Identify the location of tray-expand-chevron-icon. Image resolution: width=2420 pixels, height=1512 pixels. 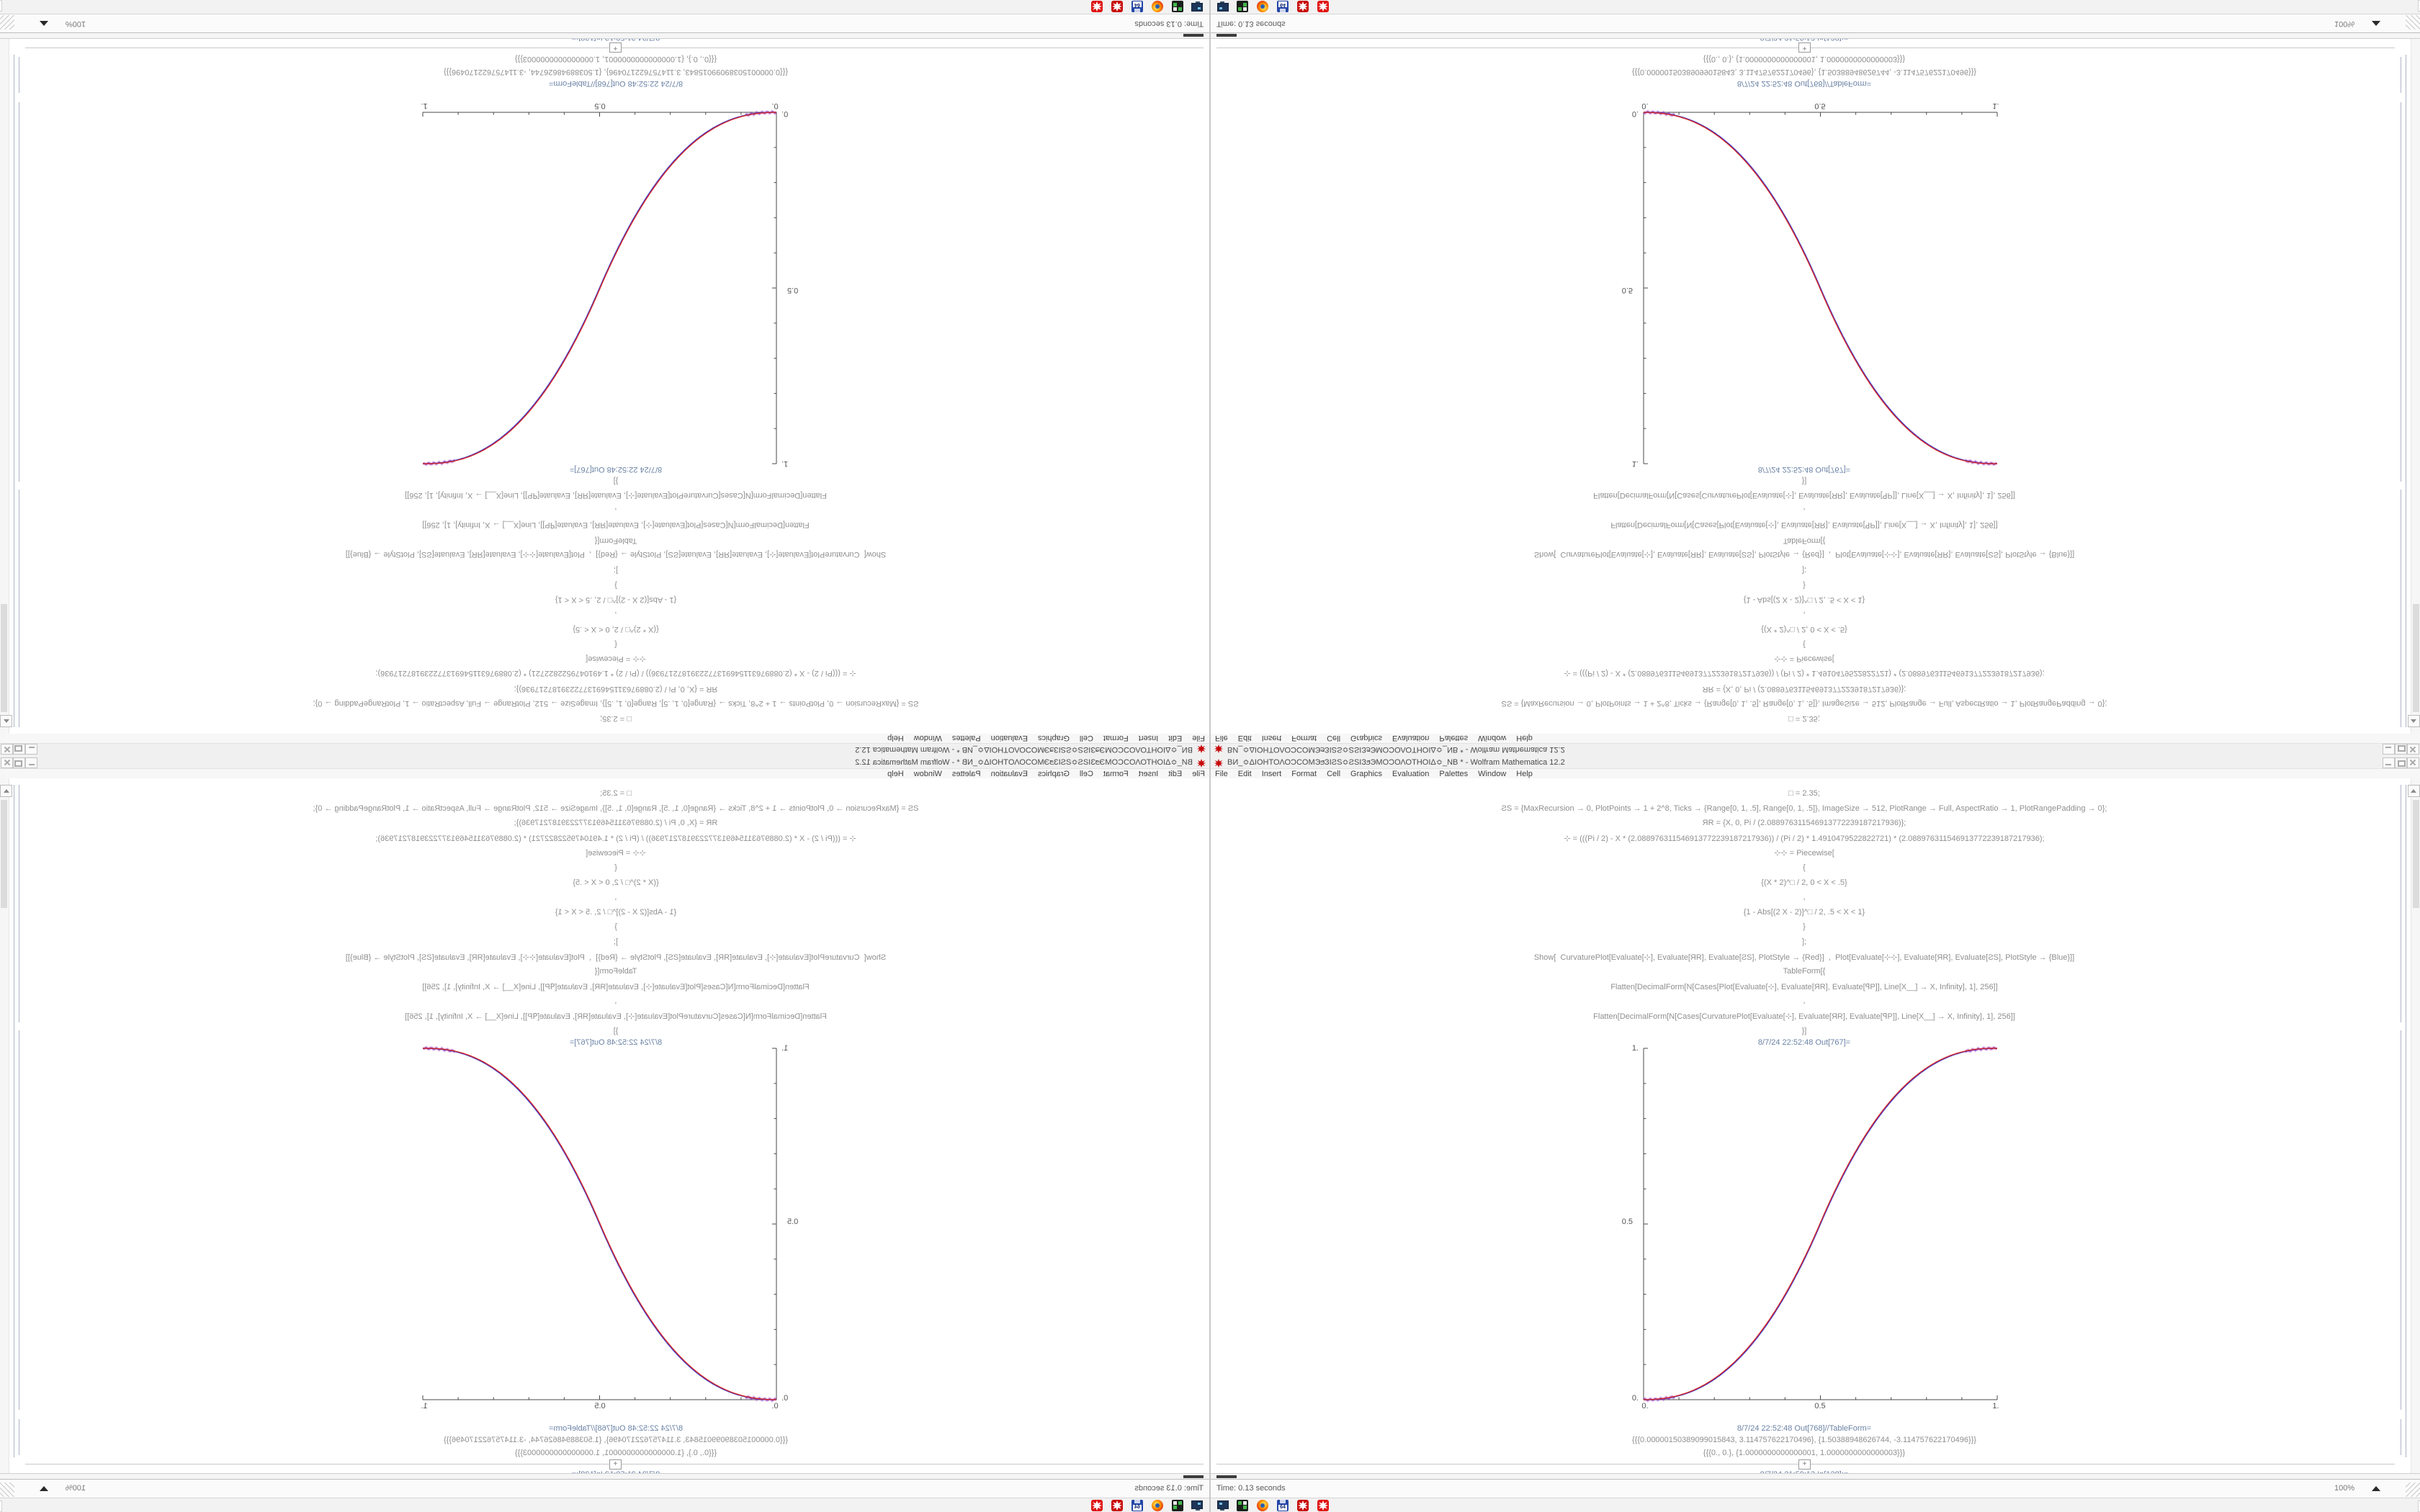
(1, 1506).